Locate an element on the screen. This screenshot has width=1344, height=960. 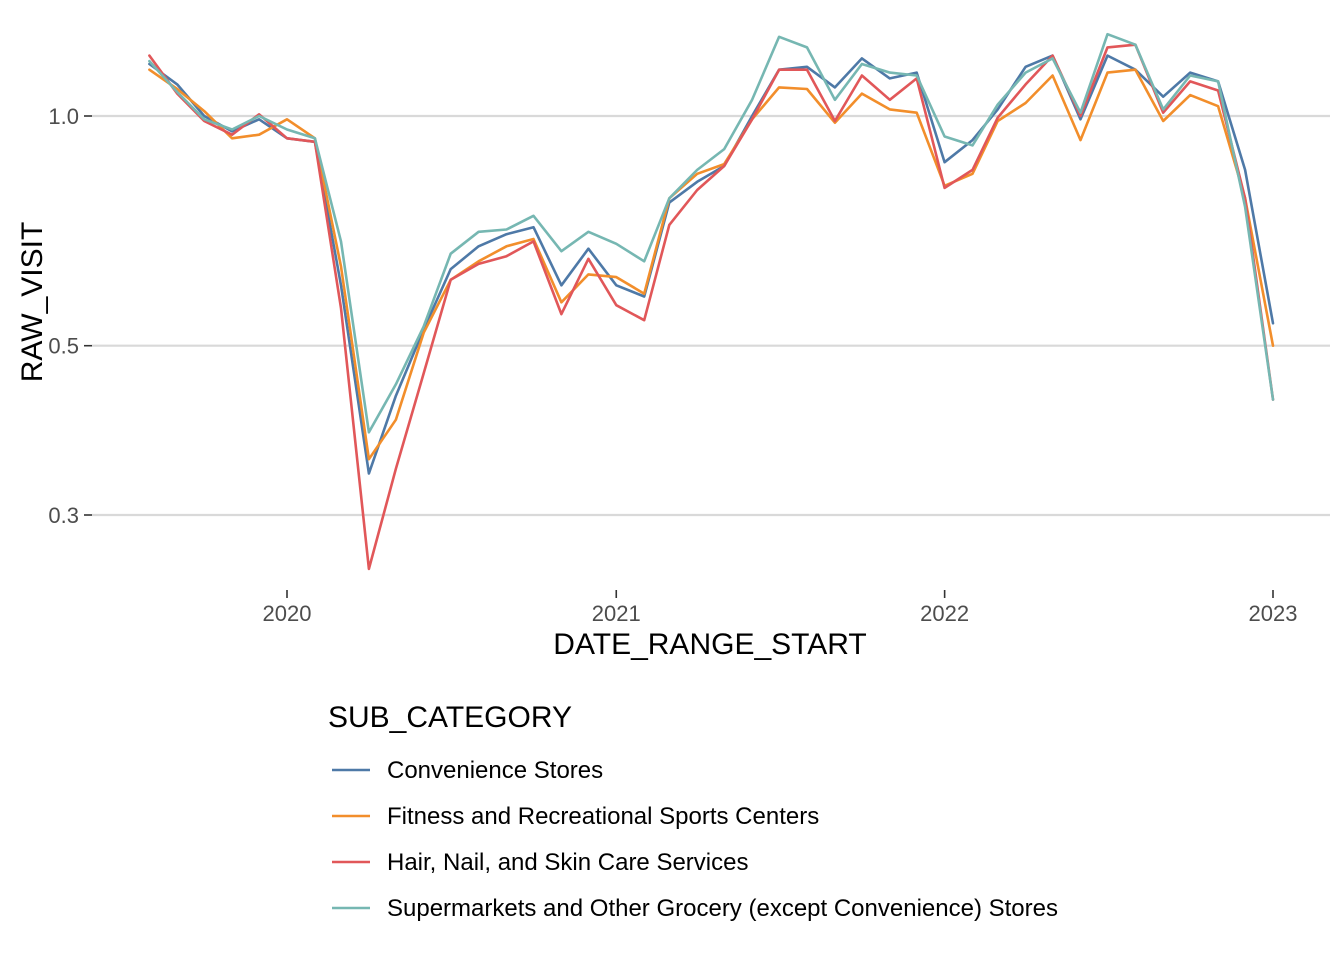
y-tick-label: 0.5 is located at coordinates (63, 346).